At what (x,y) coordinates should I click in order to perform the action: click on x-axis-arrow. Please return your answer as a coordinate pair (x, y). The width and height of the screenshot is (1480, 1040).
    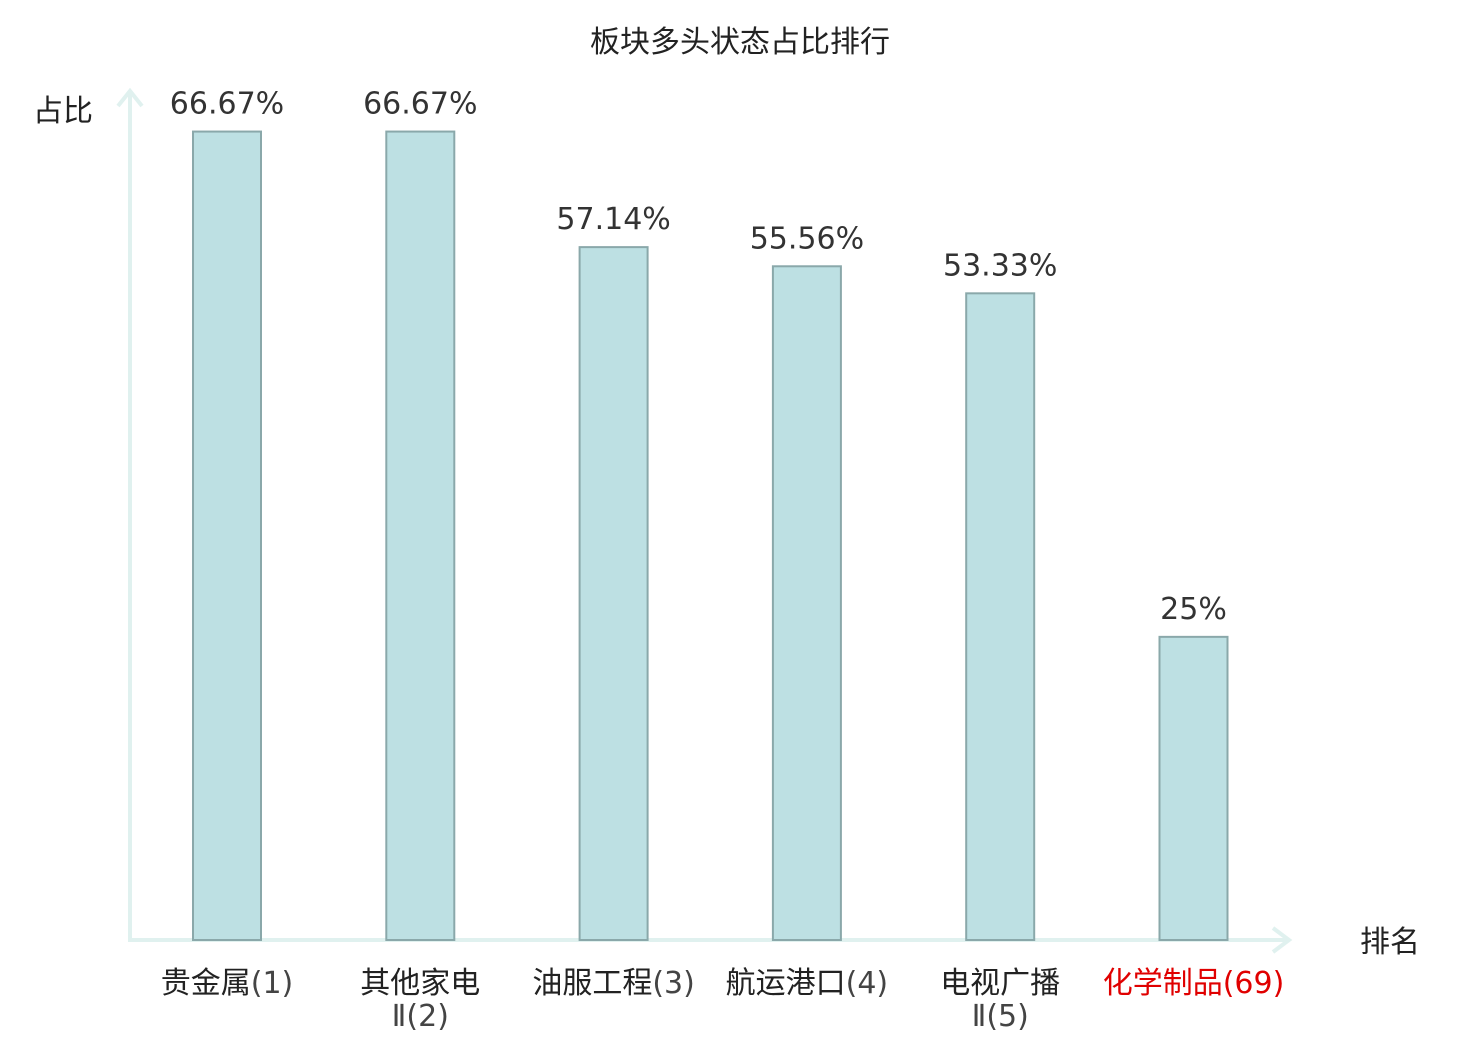
    Looking at the image, I should click on (1282, 940).